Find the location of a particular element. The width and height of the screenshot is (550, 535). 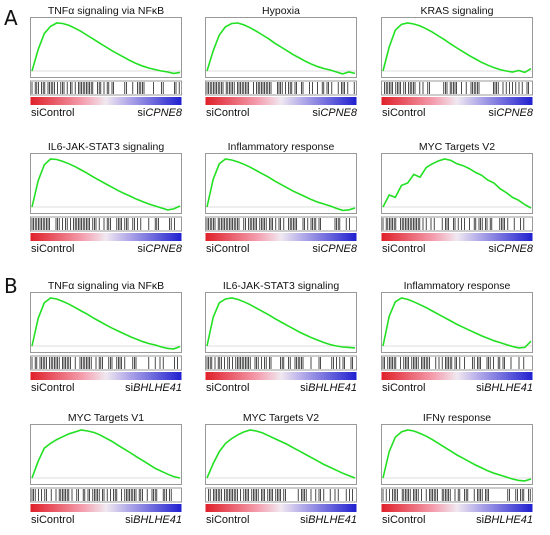

gsea-panel: MYC Targets V1 siControl siBHLHE41 is located at coordinates (106, 469).